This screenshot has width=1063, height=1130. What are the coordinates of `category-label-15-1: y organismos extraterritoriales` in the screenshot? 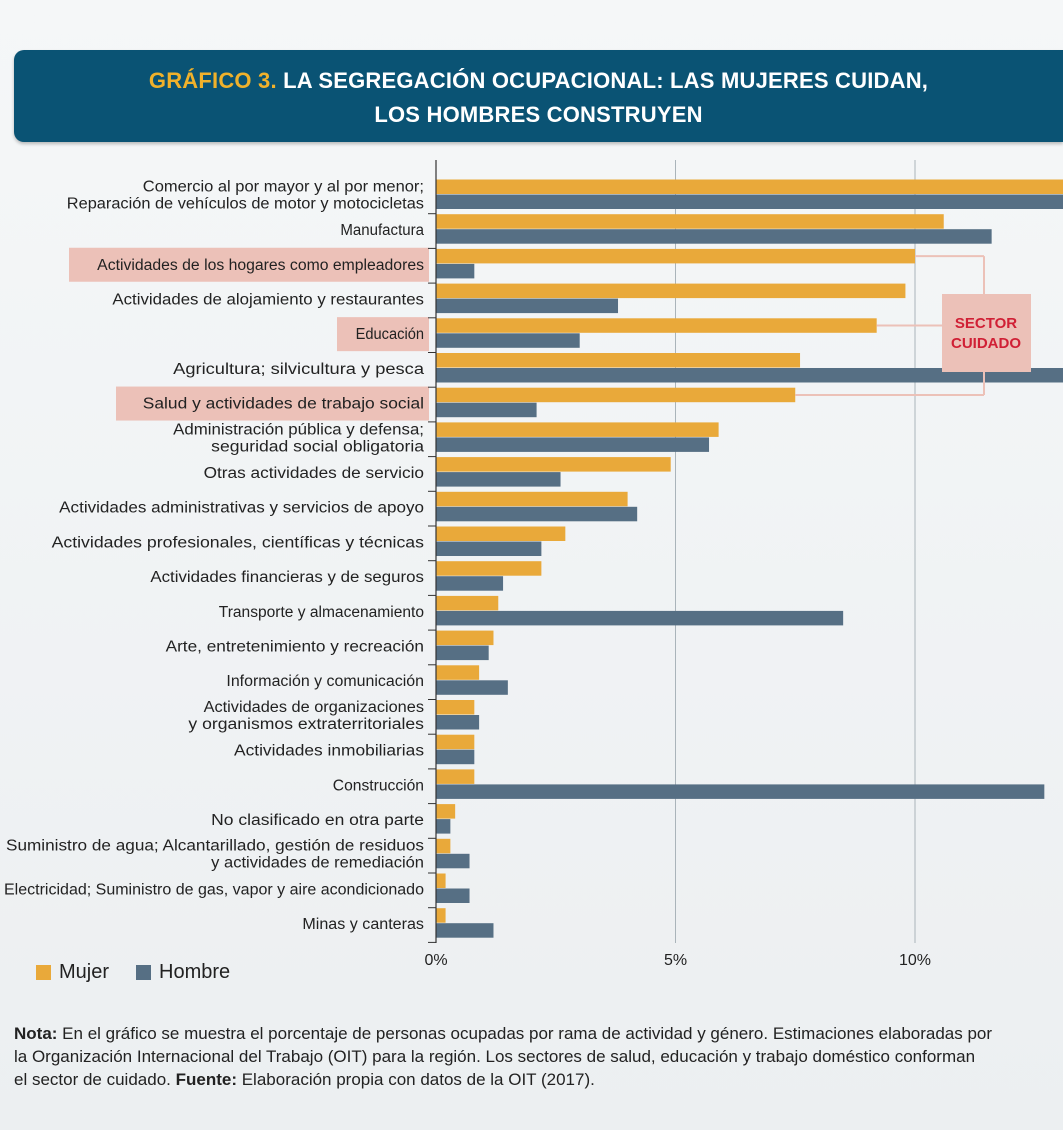 It's located at (306, 724).